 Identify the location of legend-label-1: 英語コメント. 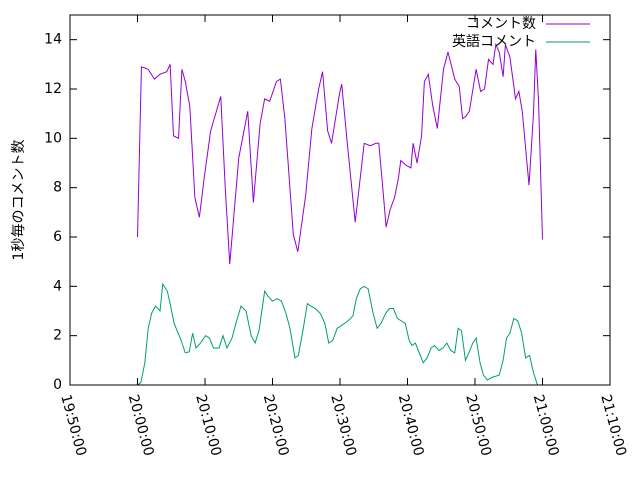
(494, 41).